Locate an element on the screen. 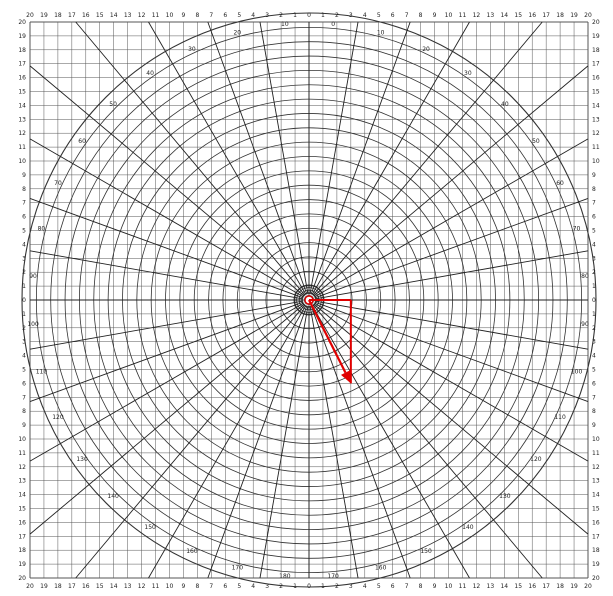 This screenshot has width=613, height=596. bottom-axis-label: 14 is located at coordinates (114, 586).